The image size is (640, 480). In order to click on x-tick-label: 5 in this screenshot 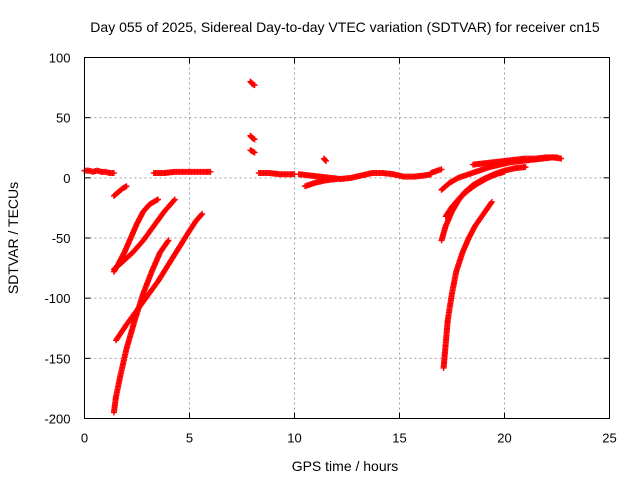, I will do `click(189, 438)`.